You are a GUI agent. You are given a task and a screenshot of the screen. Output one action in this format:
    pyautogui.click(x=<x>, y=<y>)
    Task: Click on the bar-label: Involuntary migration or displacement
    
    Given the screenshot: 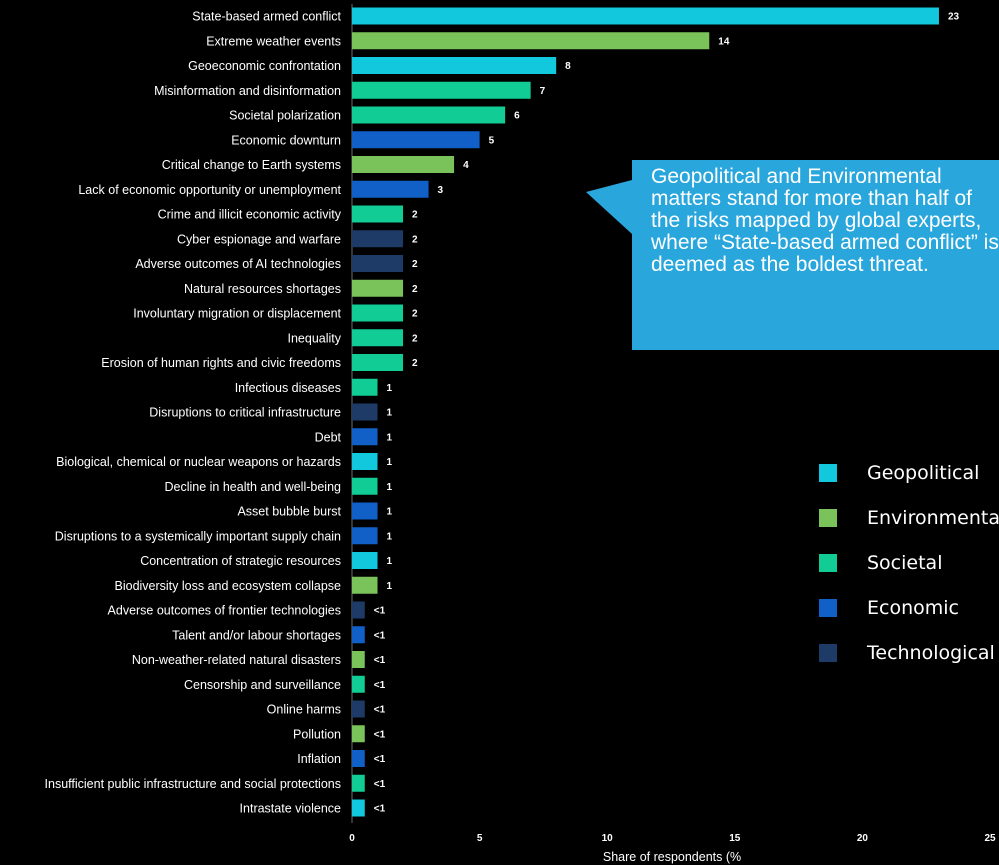 What is the action you would take?
    pyautogui.click(x=237, y=314)
    